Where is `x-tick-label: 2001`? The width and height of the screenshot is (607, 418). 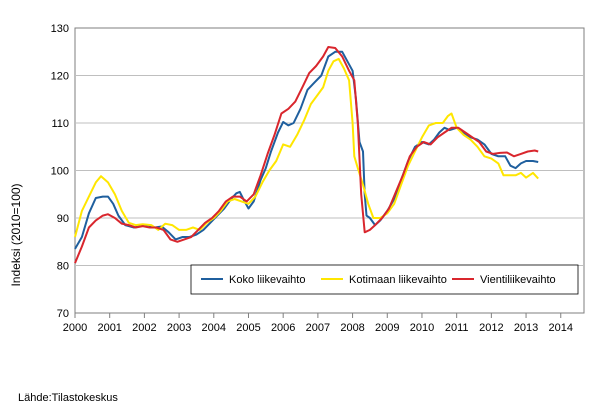 x-tick-label: 2001 is located at coordinates (109, 328).